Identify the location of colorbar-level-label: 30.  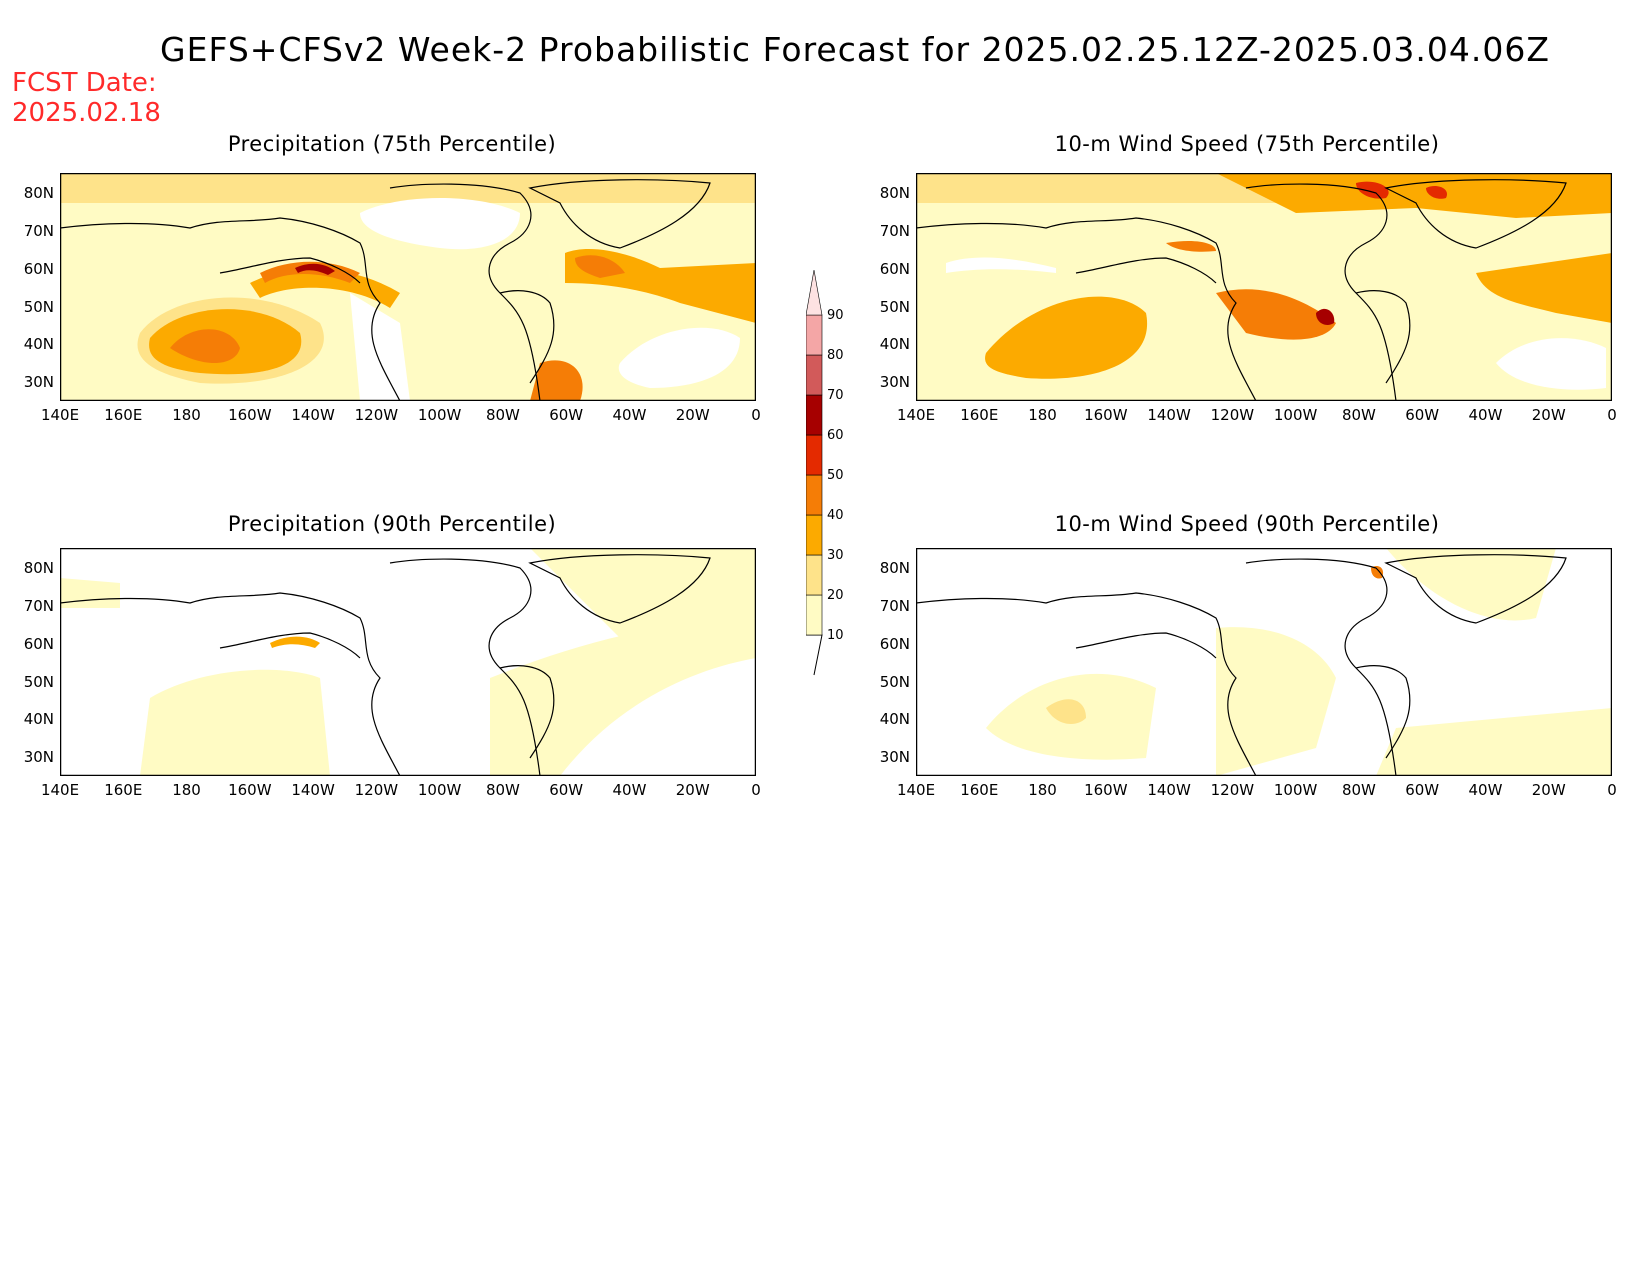
(835, 555).